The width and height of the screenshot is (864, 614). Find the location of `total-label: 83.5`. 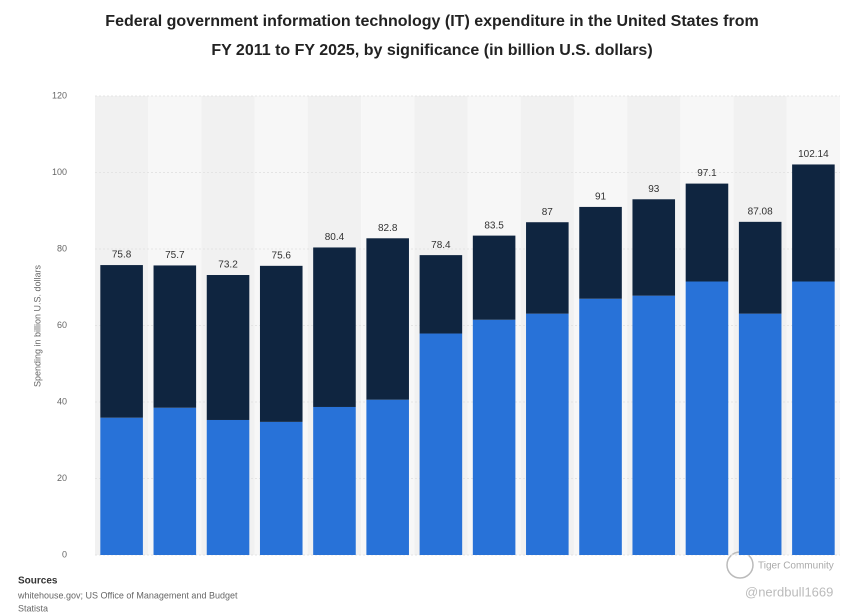

total-label: 83.5 is located at coordinates (494, 225).